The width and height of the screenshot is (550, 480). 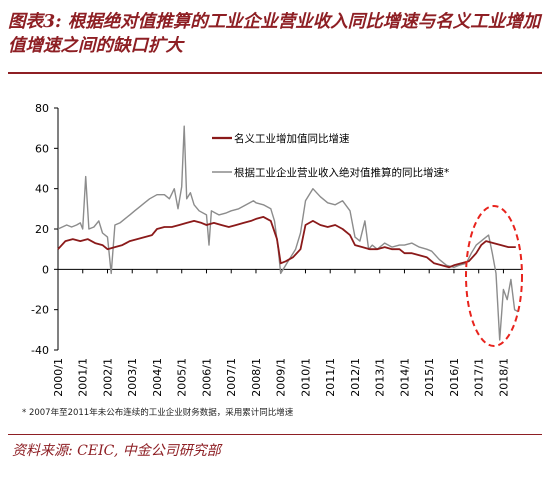 I want to click on highlight-ellipse, so click(x=494, y=276).